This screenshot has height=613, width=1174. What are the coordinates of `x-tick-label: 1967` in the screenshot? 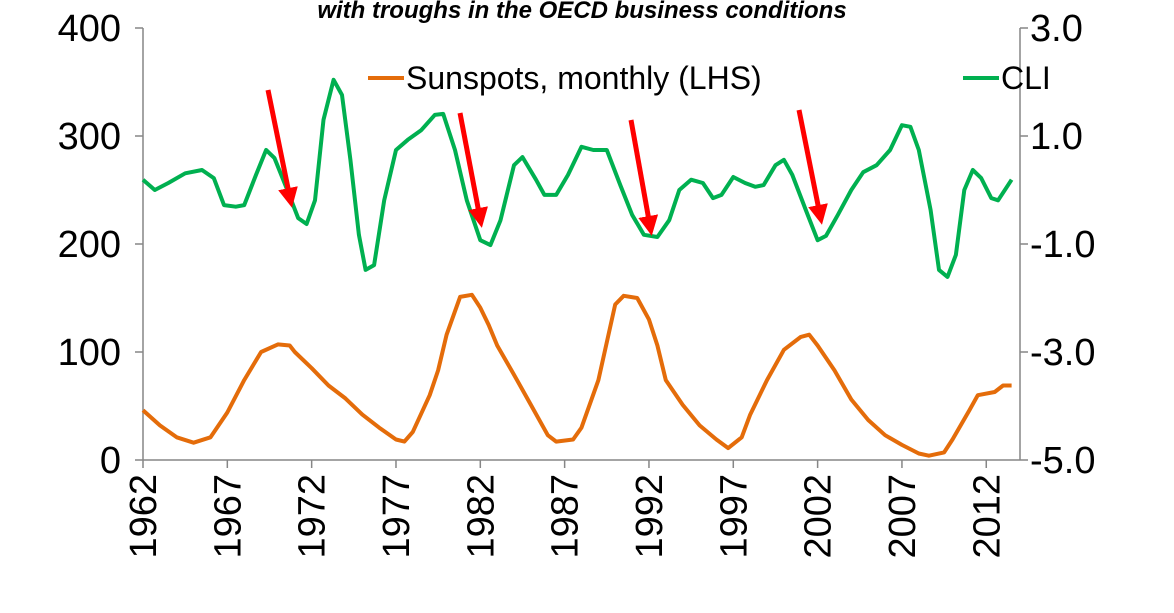 It's located at (228, 516).